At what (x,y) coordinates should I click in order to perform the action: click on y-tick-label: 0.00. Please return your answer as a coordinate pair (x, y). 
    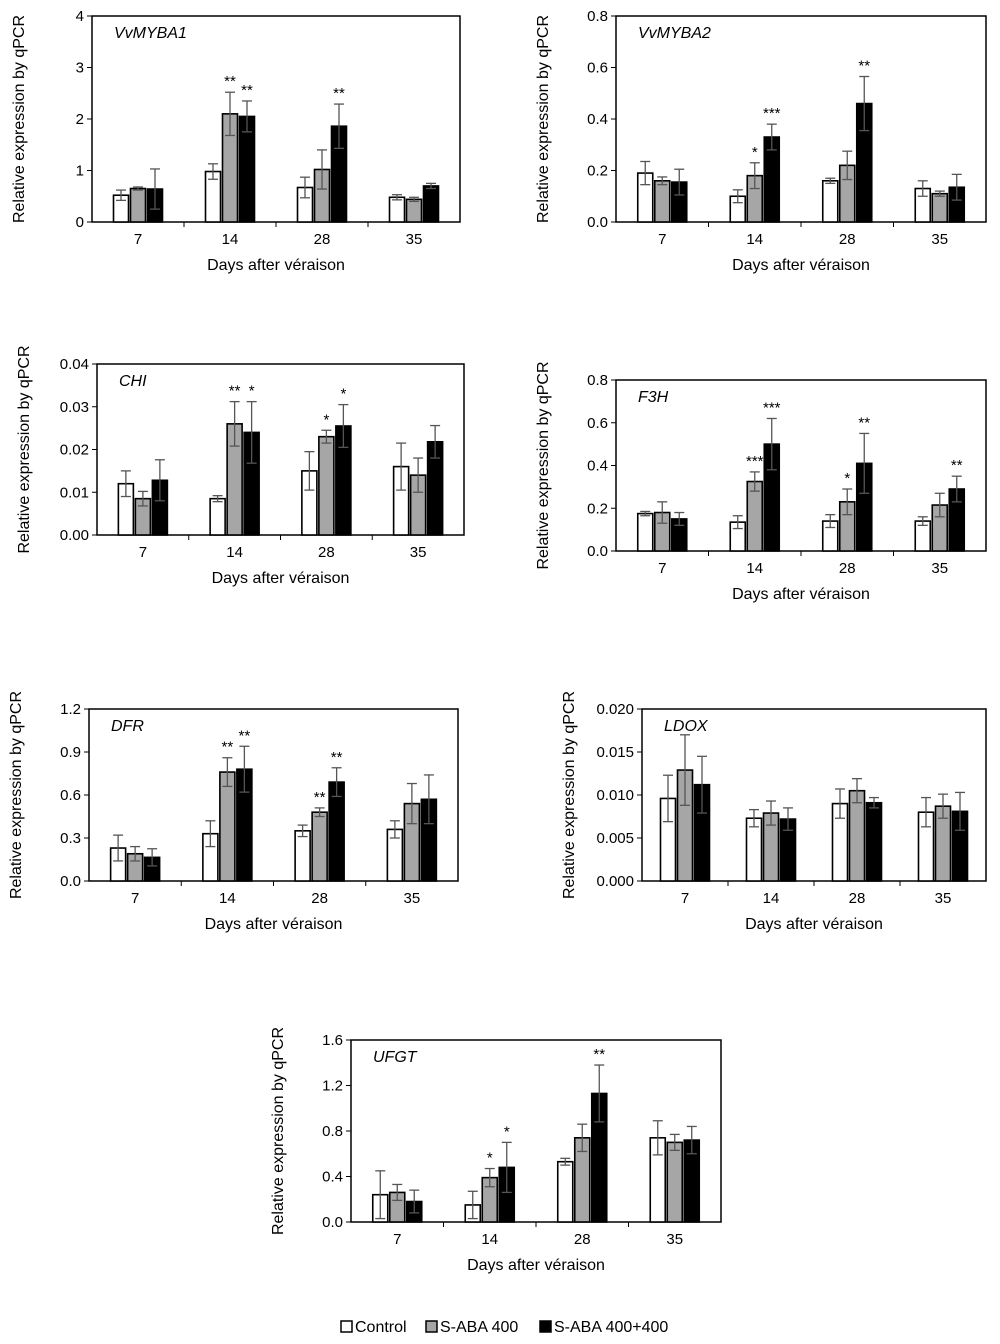
    Looking at the image, I should click on (74, 535).